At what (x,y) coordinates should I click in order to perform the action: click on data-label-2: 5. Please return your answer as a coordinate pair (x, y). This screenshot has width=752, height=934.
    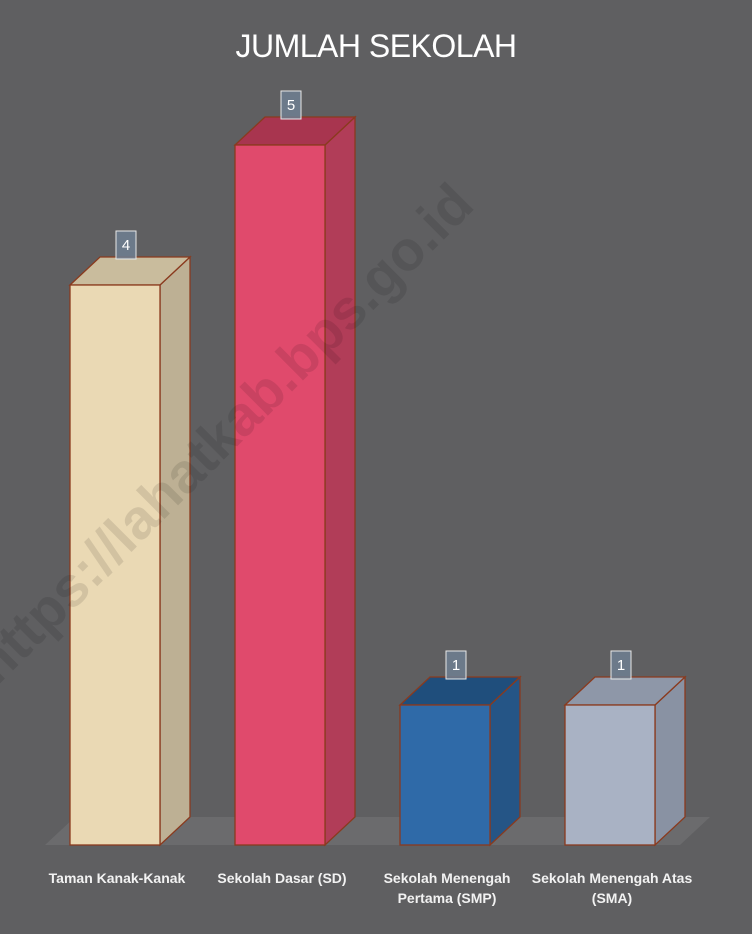
    Looking at the image, I should click on (291, 105).